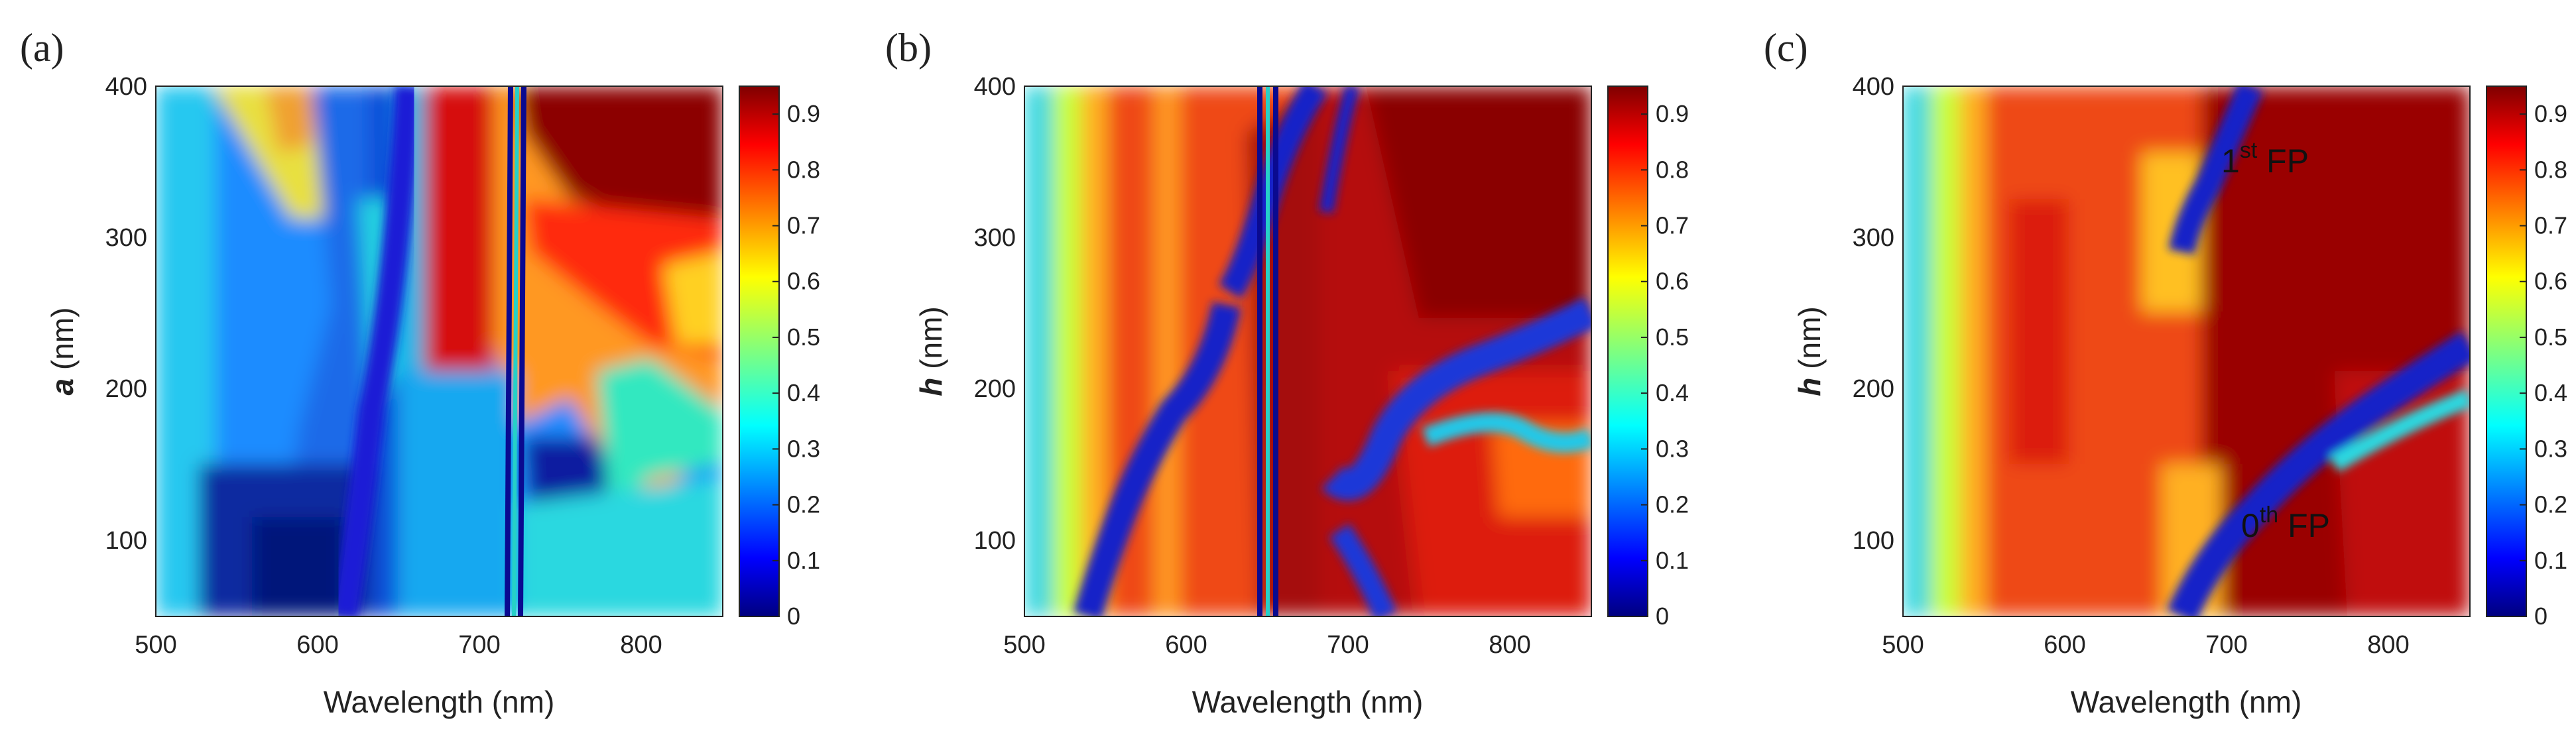 The image size is (2576, 749). What do you see at coordinates (62, 352) in the screenshot?
I see `y-axis-title-a: a (nm)` at bounding box center [62, 352].